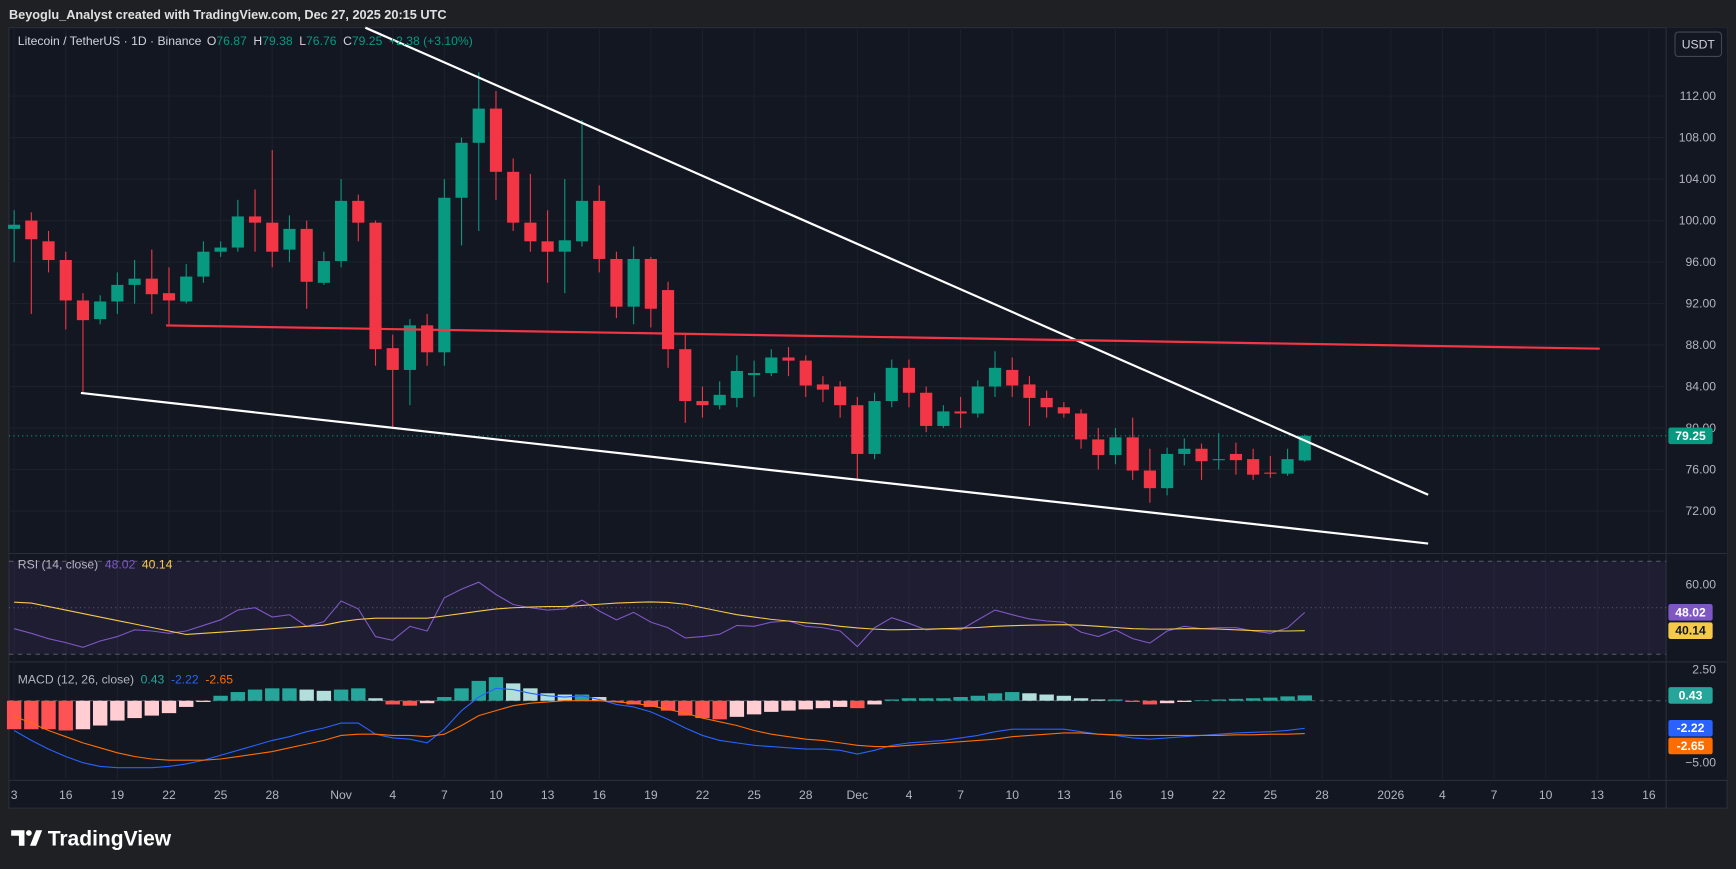 This screenshot has height=869, width=1736. Describe the element at coordinates (1701, 345) in the screenshot. I see `y-tick-label: 88.00` at that location.